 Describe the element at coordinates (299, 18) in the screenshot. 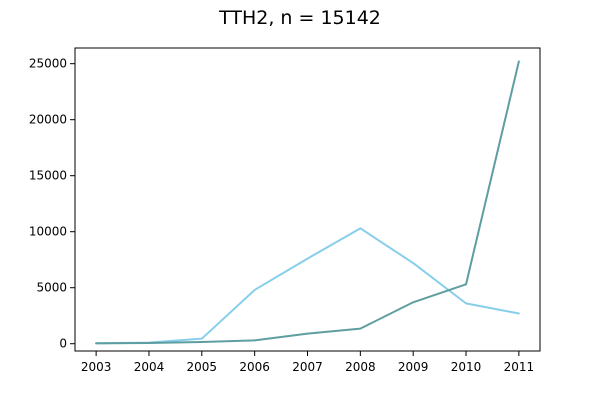

I see `chart-title: TTH2, n = 15142` at that location.